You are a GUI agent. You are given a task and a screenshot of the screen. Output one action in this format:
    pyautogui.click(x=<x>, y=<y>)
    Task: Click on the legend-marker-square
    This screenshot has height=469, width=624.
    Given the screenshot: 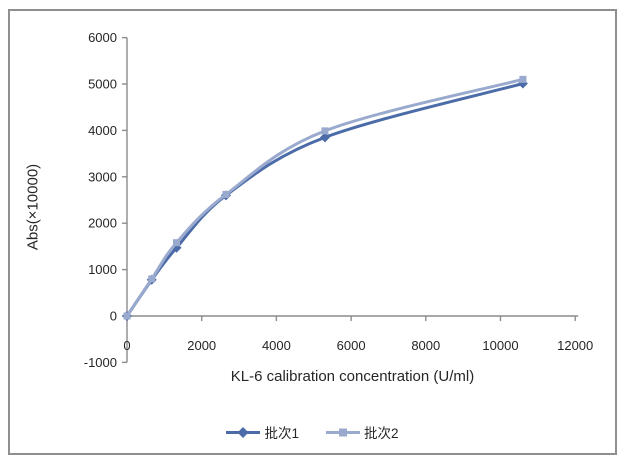 What is the action you would take?
    pyautogui.click(x=343, y=432)
    